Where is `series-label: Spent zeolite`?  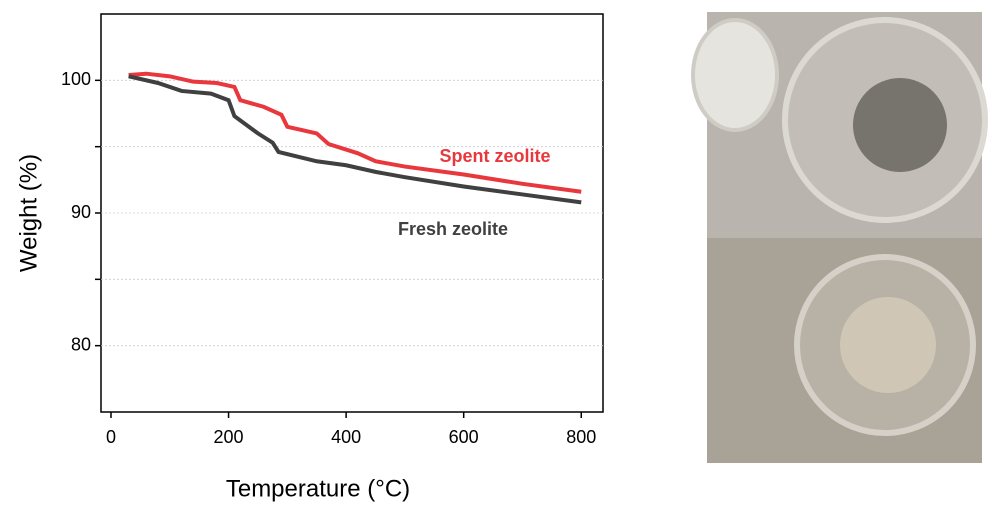
series-label: Spent zeolite is located at coordinates (494, 156).